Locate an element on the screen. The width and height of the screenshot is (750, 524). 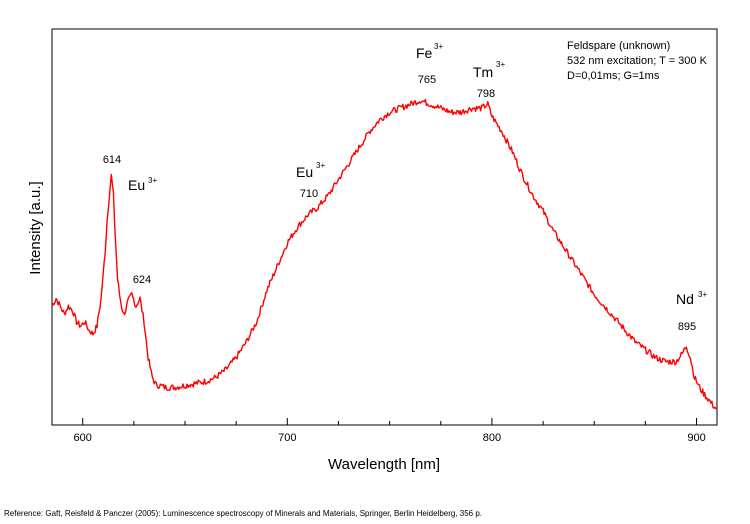
x-tick-label: 700 is located at coordinates (287, 438).